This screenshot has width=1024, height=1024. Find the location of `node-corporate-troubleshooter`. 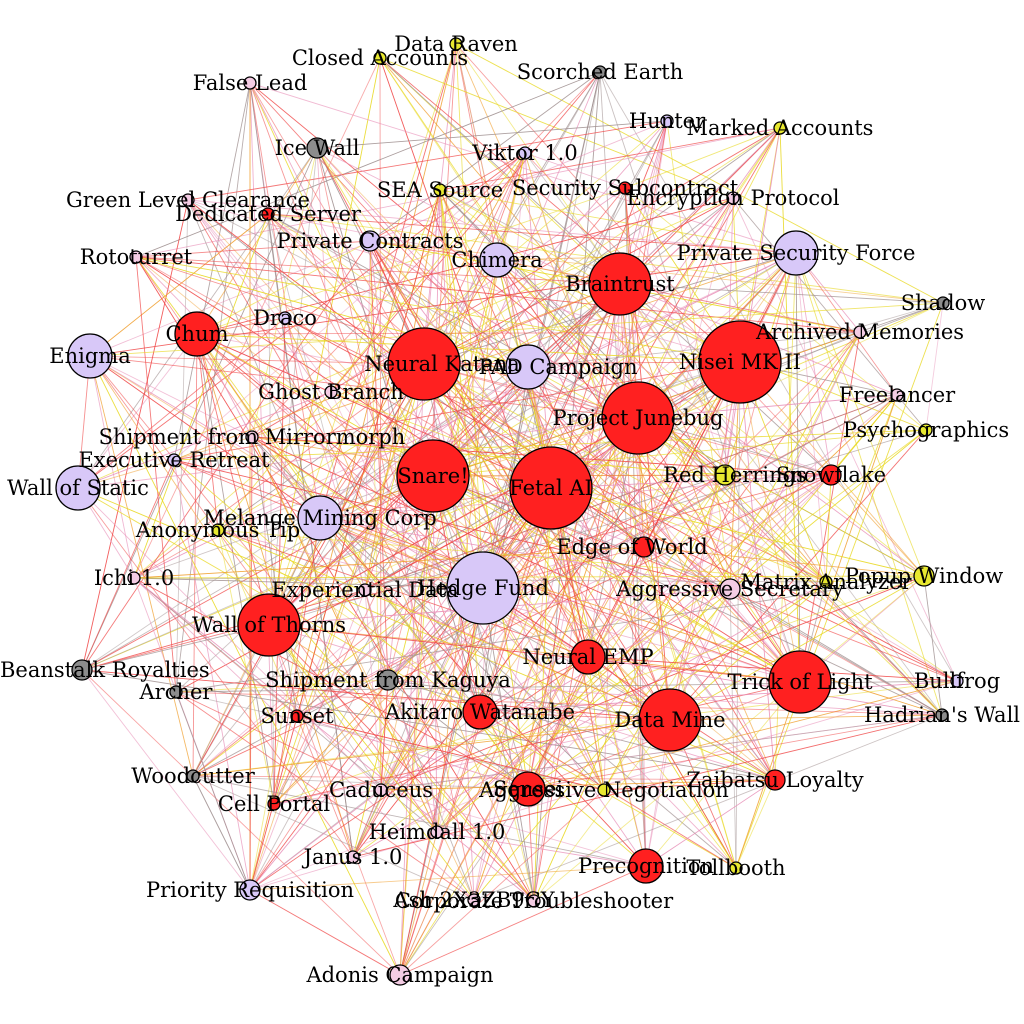

node-corporate-troubleshooter is located at coordinates (534, 901).